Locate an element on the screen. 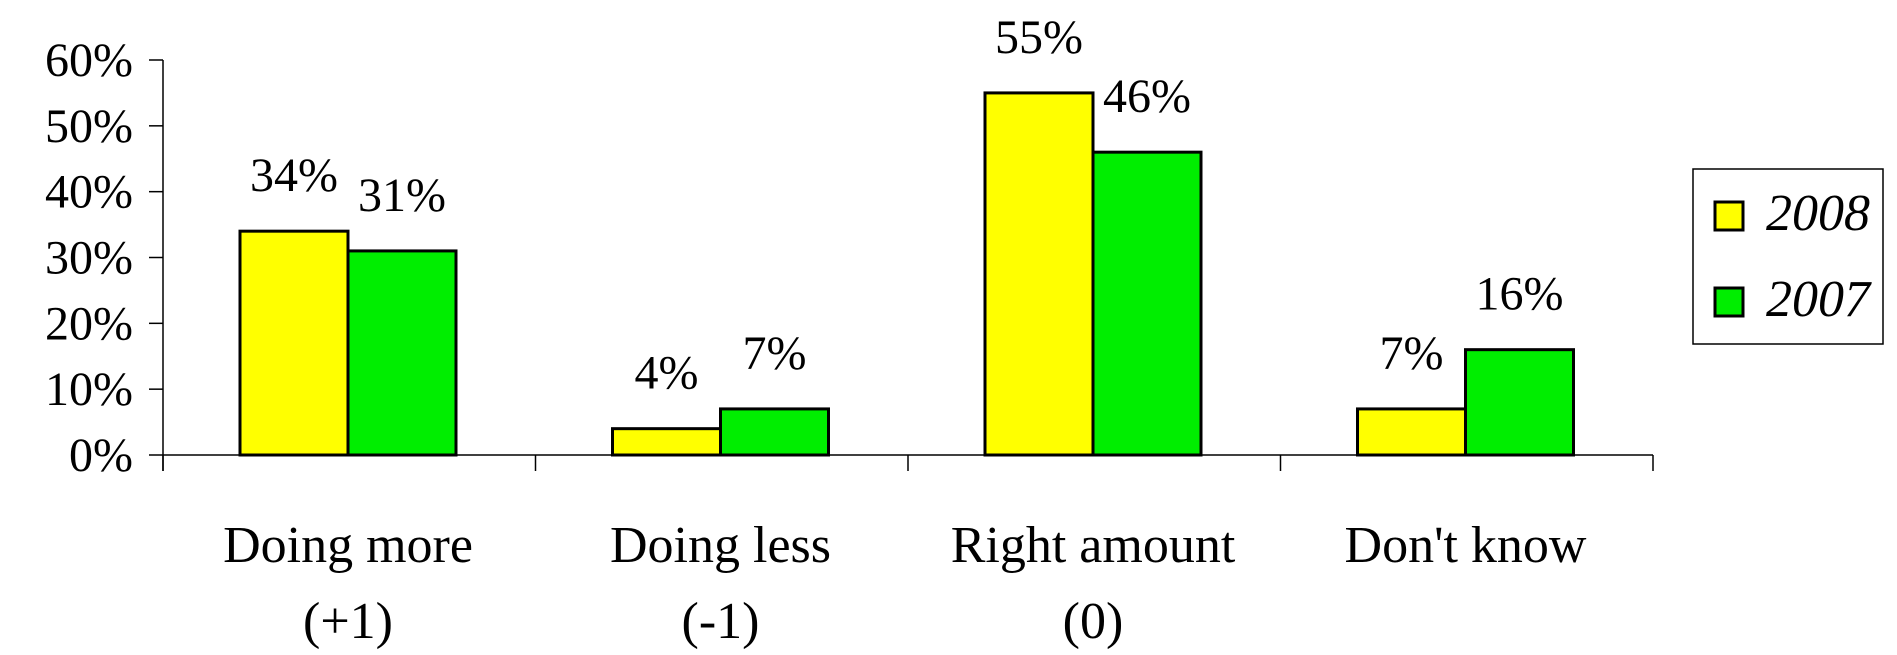 This screenshot has height=655, width=1897. category-label-0-line-1: (+1) is located at coordinates (348, 621).